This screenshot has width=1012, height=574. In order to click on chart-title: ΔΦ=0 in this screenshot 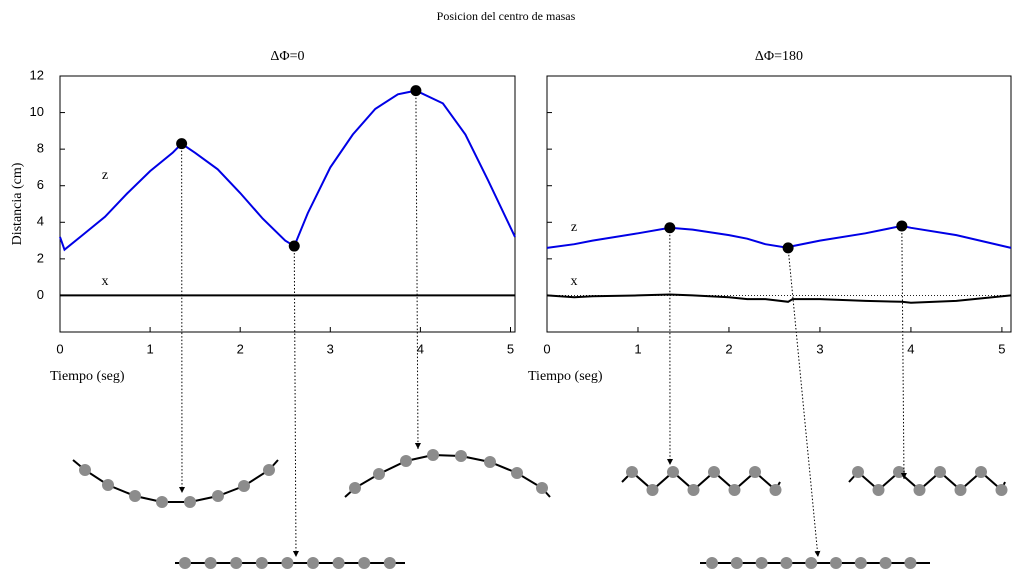, I will do `click(287, 56)`.